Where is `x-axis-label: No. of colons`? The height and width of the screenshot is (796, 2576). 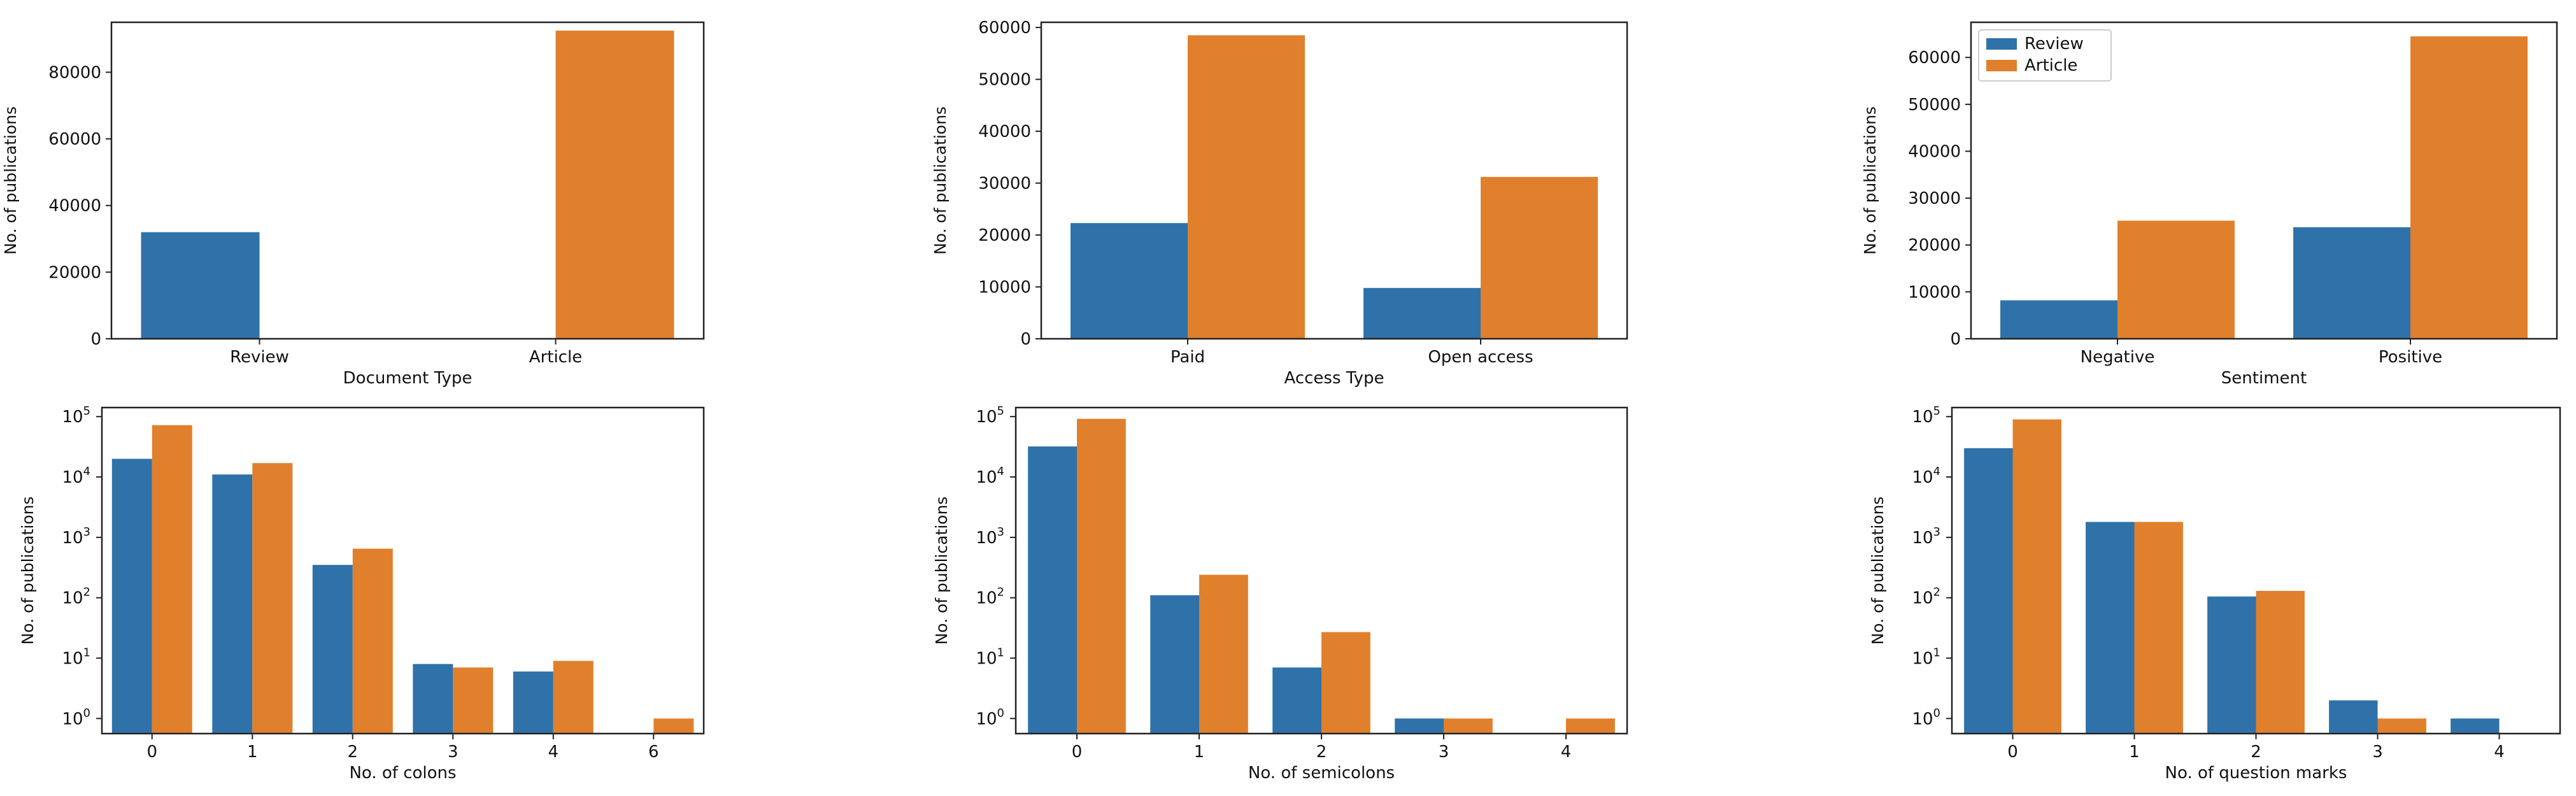 x-axis-label: No. of colons is located at coordinates (402, 774).